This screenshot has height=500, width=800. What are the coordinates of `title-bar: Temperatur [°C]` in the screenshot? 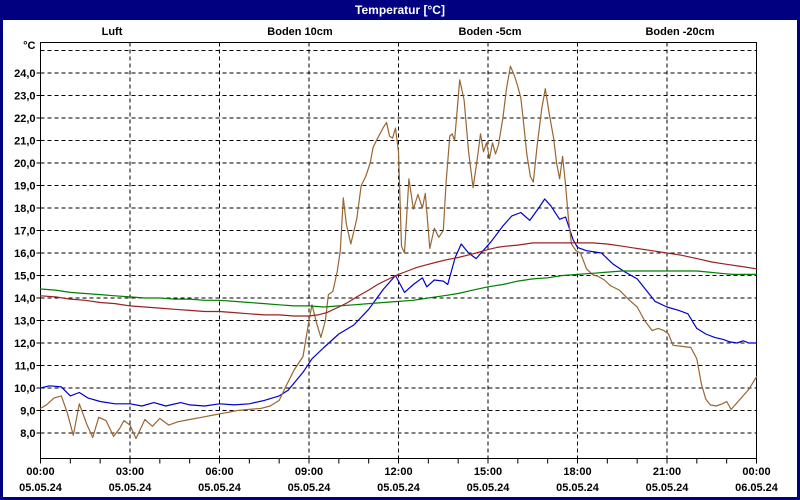 It's located at (400, 10).